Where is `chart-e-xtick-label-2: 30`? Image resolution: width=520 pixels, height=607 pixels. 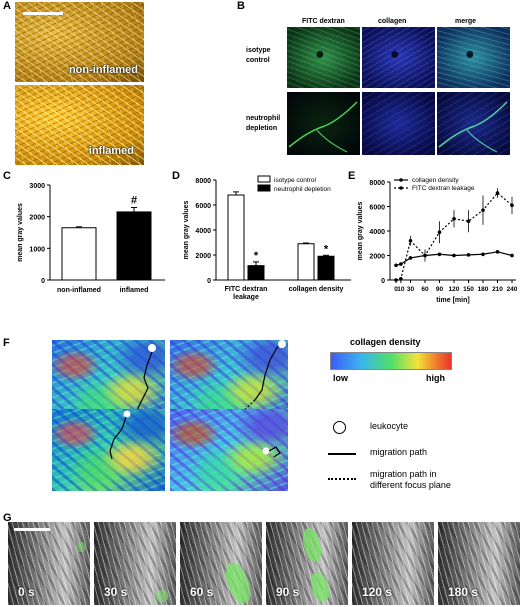 chart-e-xtick-label-2: 30 is located at coordinates (411, 289).